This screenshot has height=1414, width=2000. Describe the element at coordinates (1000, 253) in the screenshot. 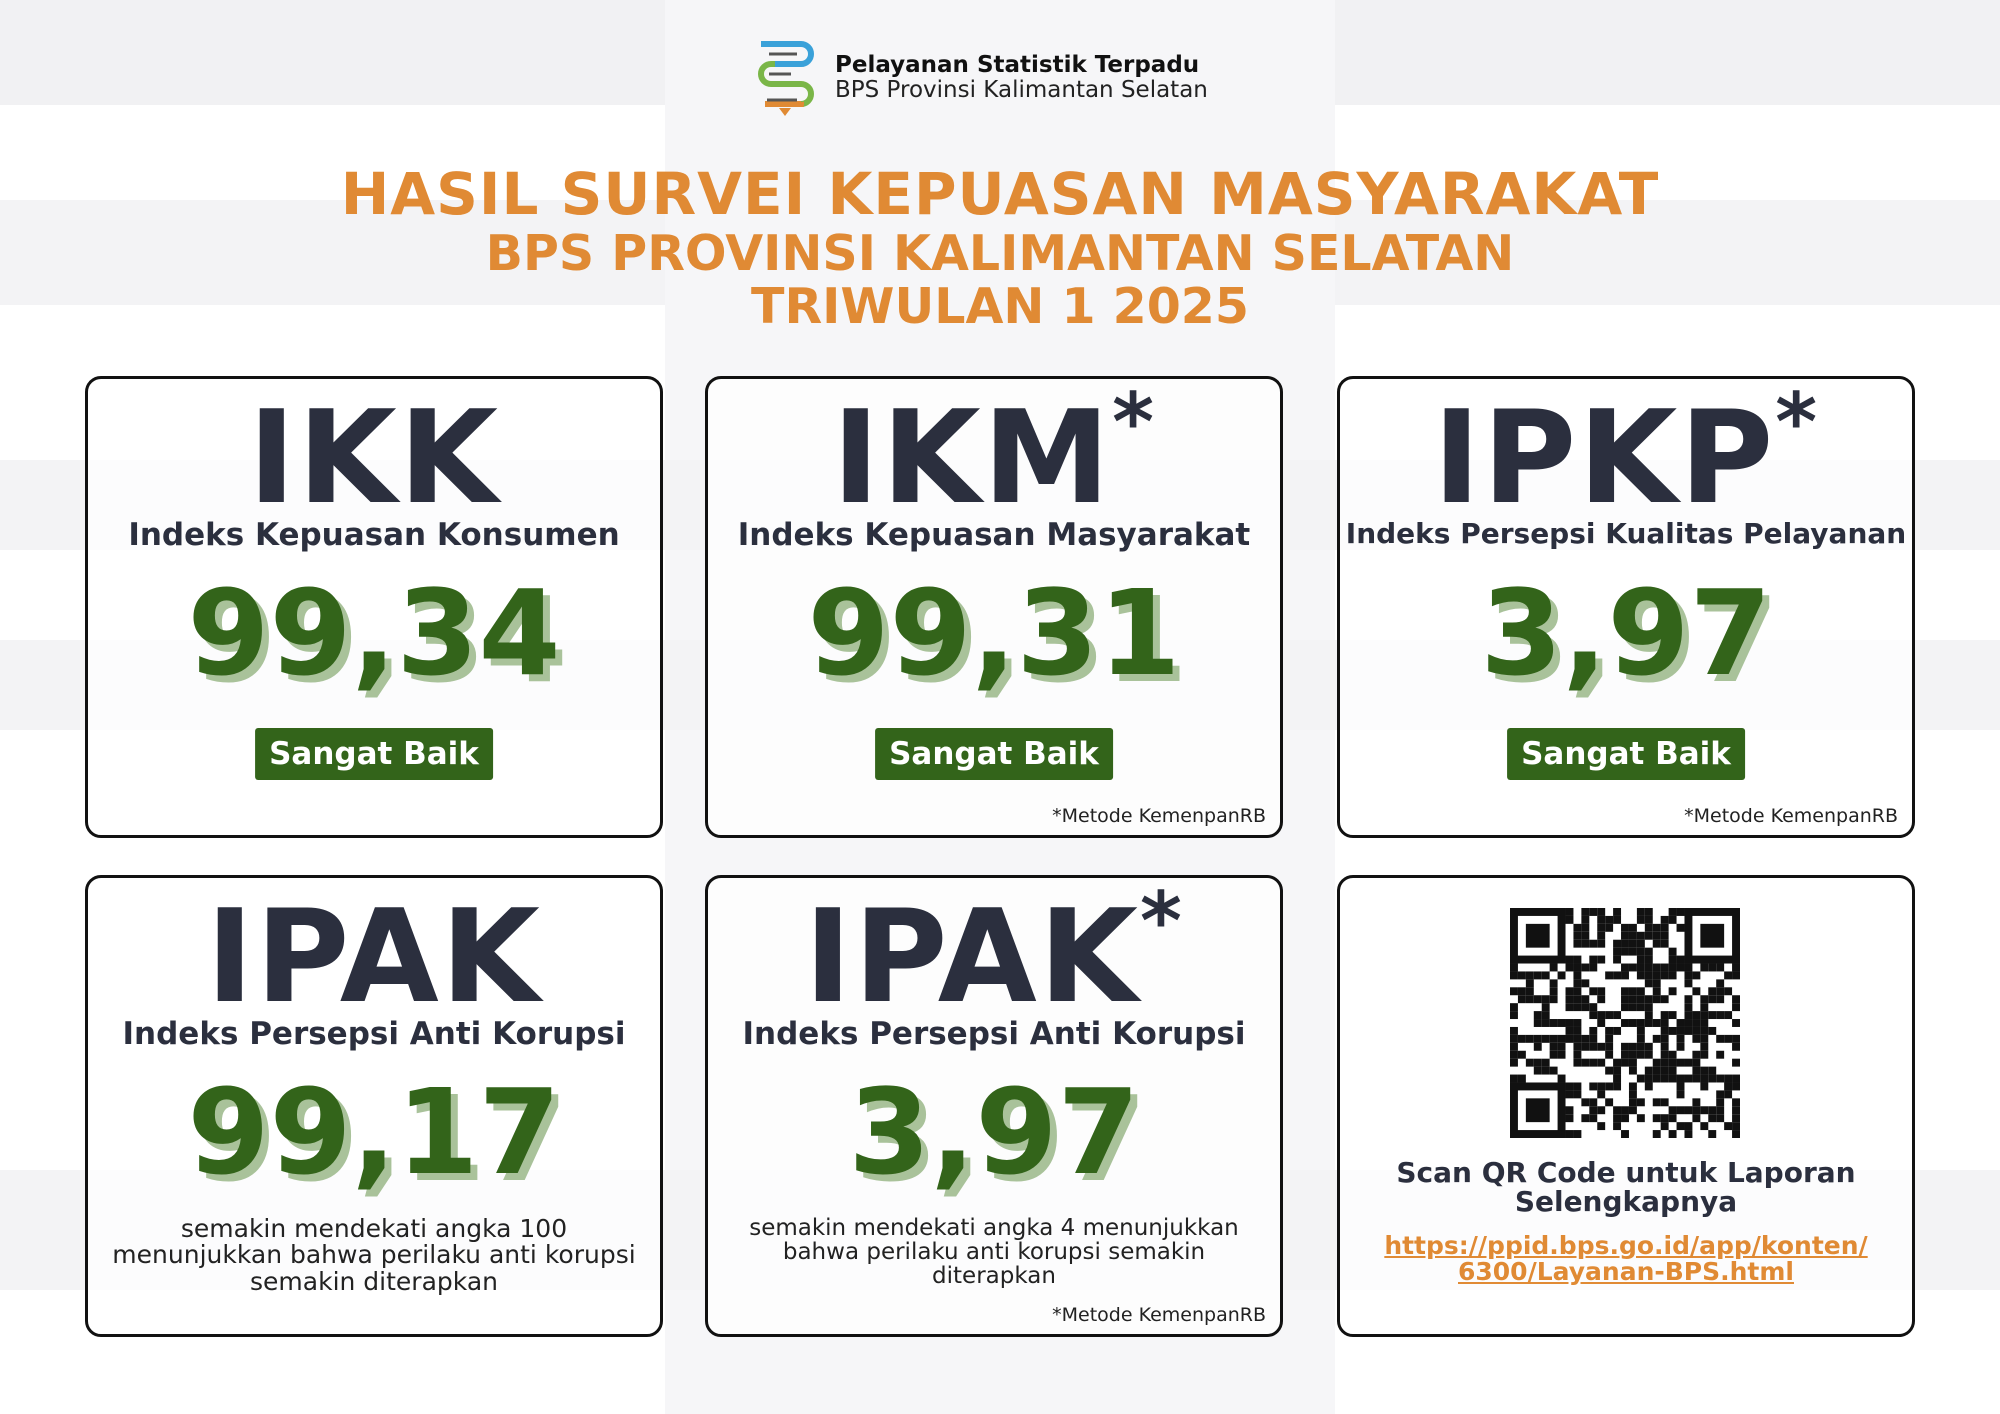

I see `page-subtitle: BPS PROVINSI KALIMANTAN SELATAN` at that location.